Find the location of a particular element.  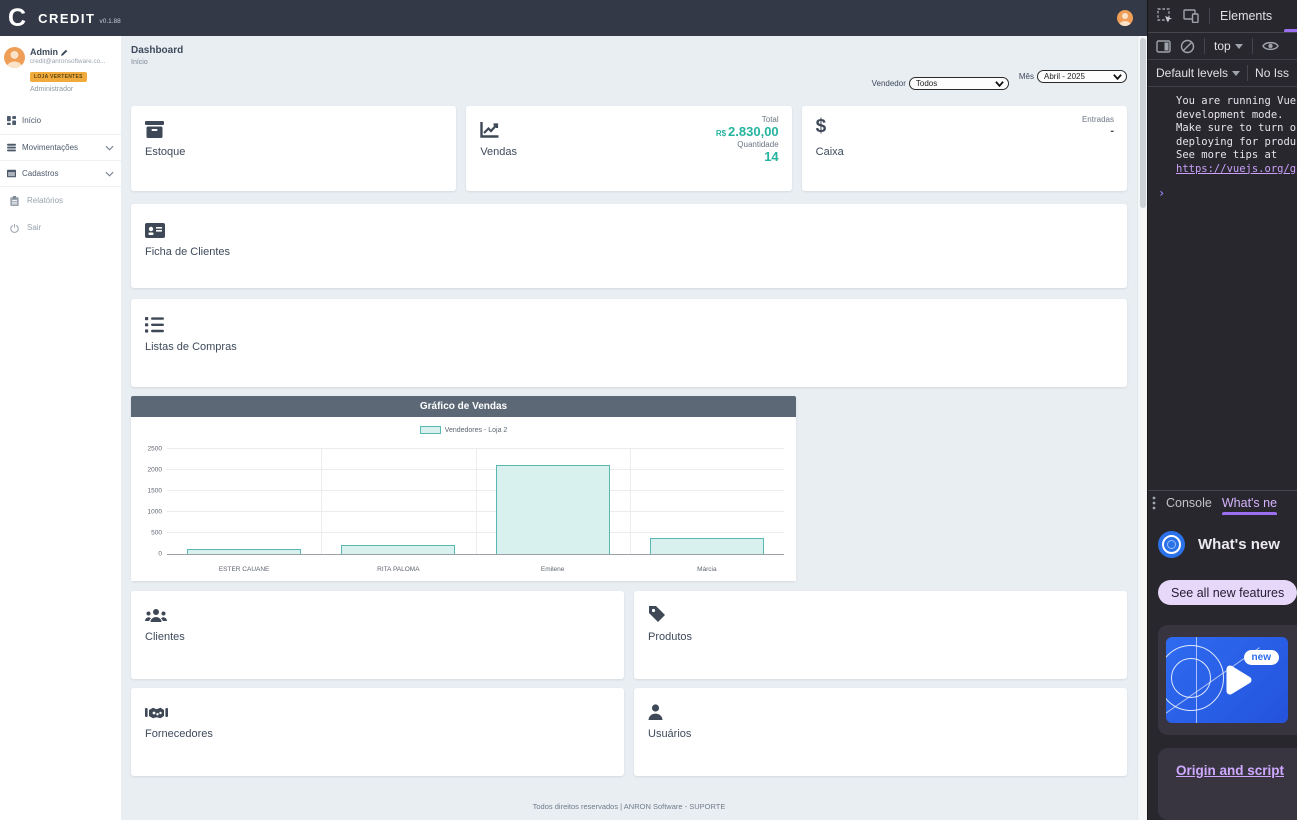

sidebar-item-inicio: Início is located at coordinates (60, 120).